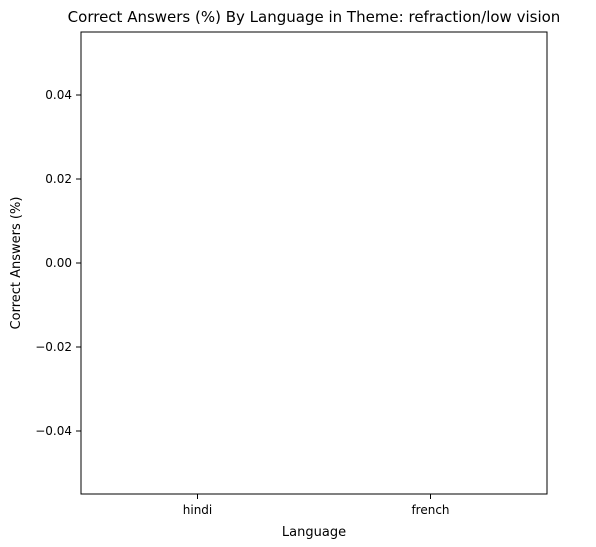  I want to click on y-axis-label: Correct Answers (%), so click(16, 263).